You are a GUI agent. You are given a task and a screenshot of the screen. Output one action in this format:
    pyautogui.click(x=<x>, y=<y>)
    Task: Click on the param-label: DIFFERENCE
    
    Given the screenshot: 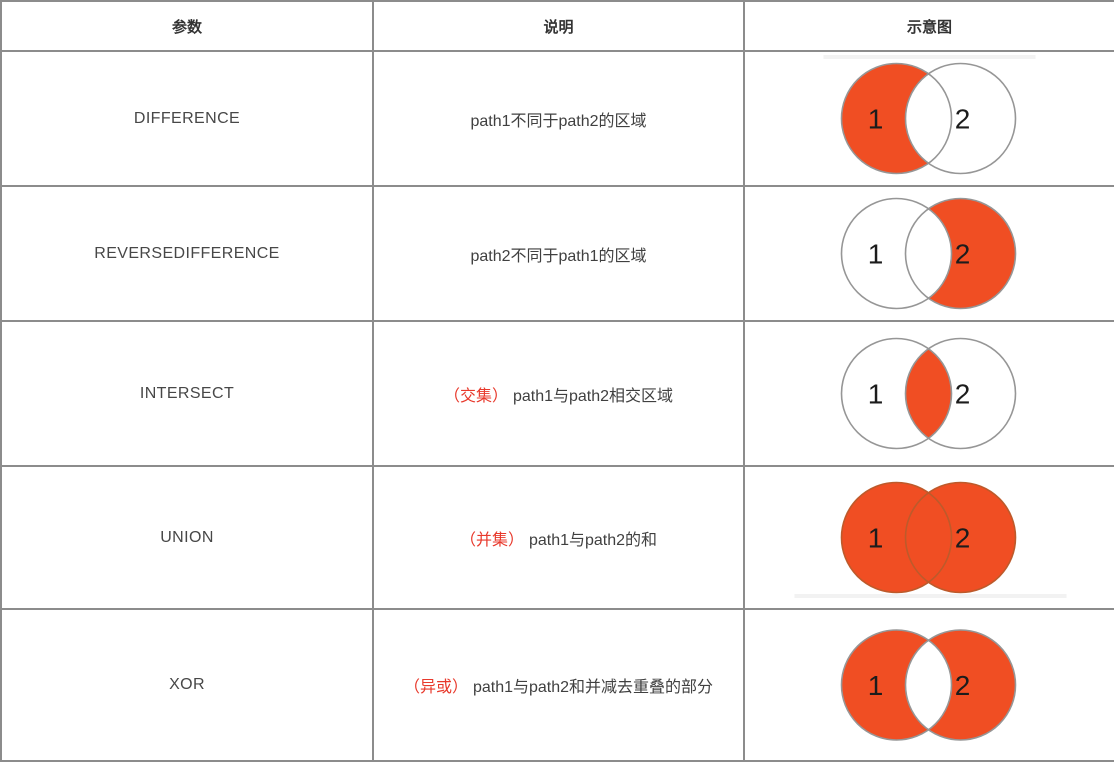 What is the action you would take?
    pyautogui.click(x=187, y=118)
    